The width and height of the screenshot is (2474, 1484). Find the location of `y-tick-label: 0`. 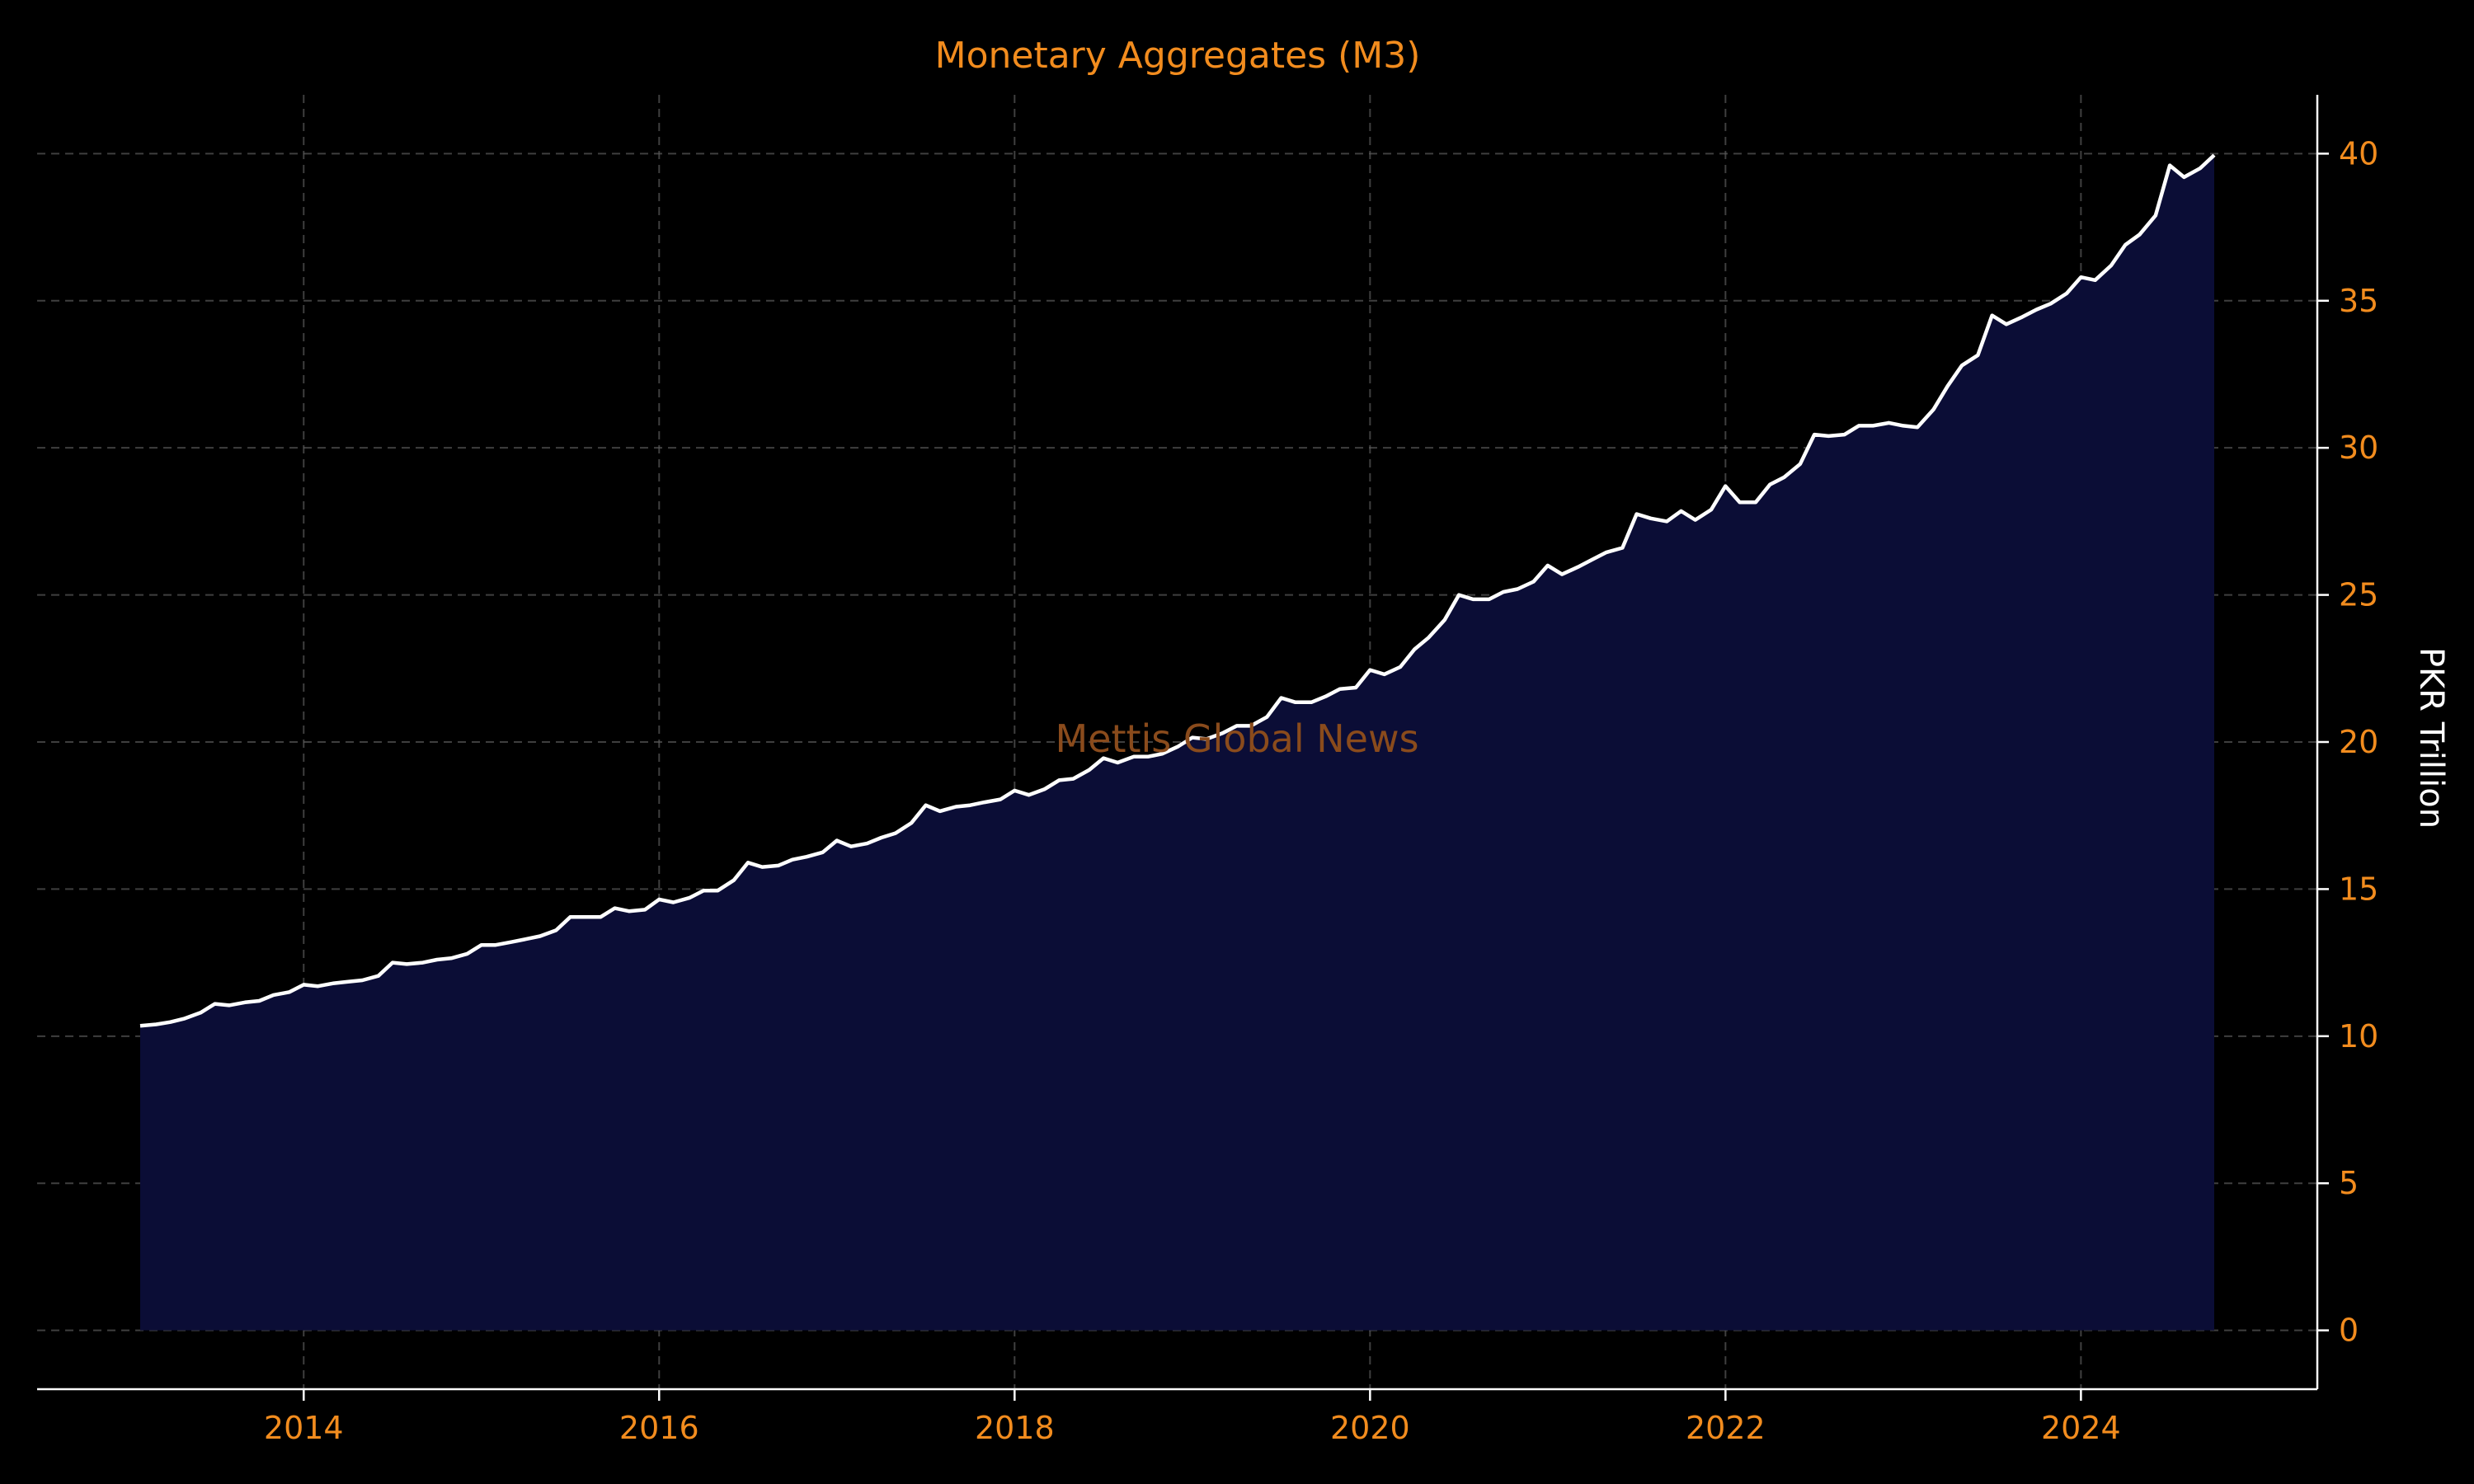

y-tick-label: 0 is located at coordinates (2349, 1331).